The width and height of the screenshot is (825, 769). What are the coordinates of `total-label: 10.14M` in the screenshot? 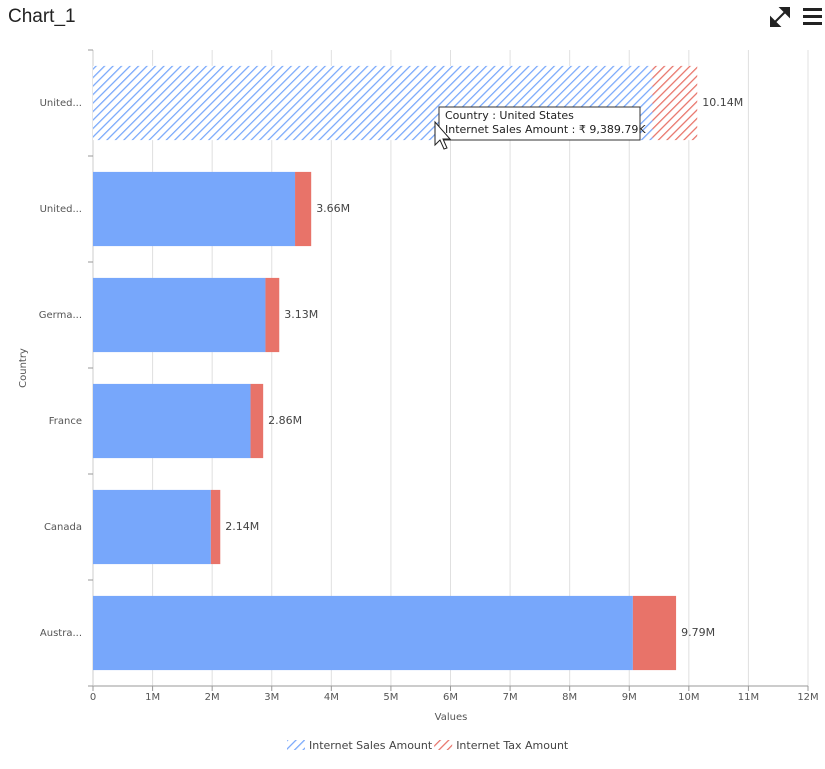 It's located at (722, 102).